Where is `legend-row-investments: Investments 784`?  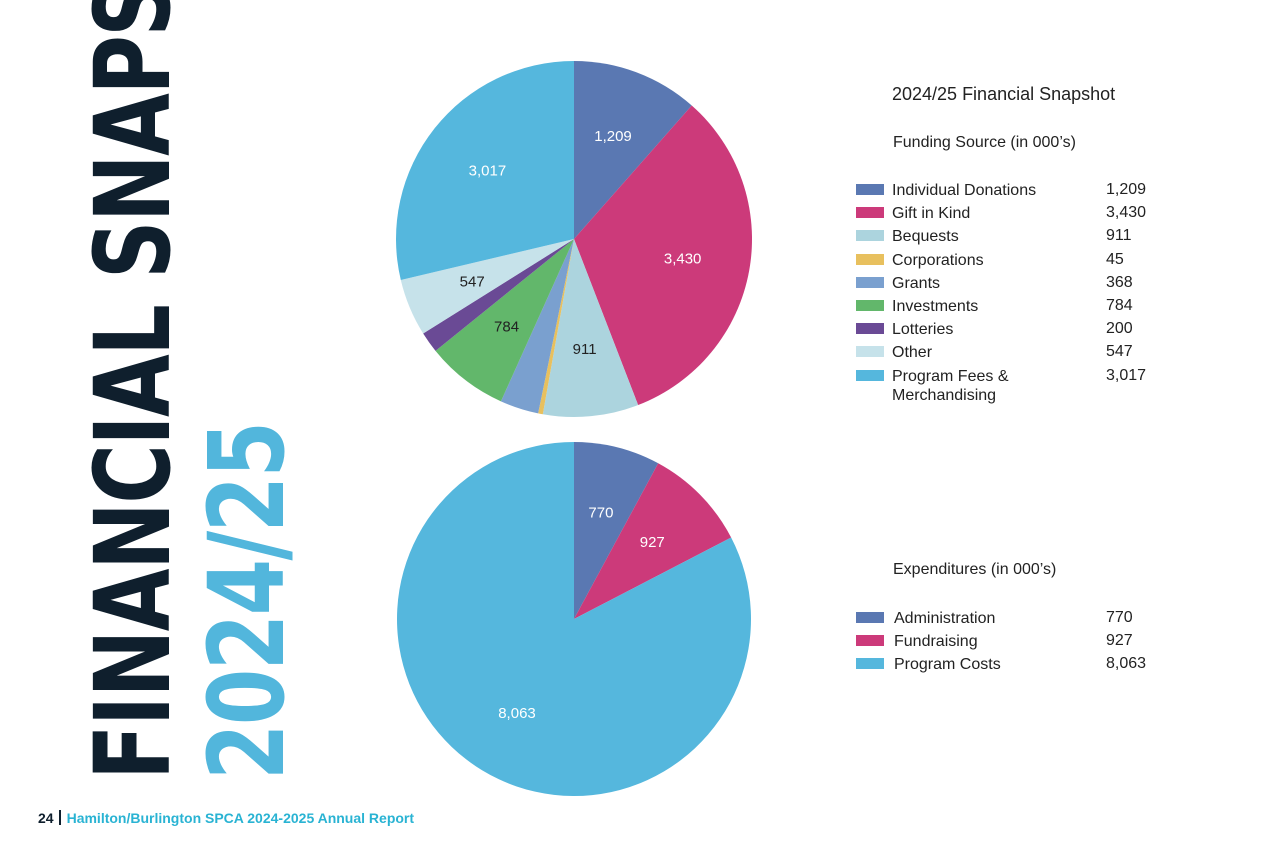
legend-row-investments: Investments 784 is located at coordinates (1026, 308).